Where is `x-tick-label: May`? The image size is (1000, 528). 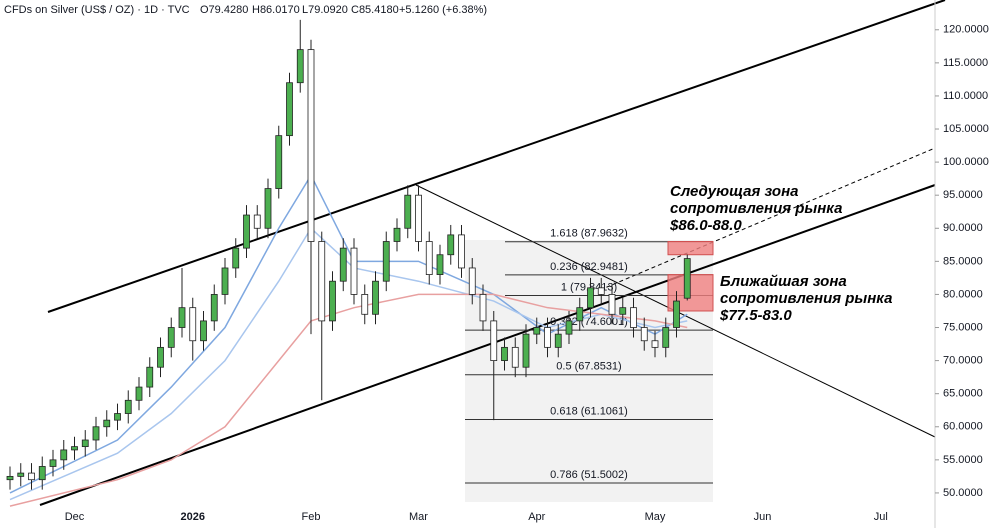 x-tick-label: May is located at coordinates (655, 517).